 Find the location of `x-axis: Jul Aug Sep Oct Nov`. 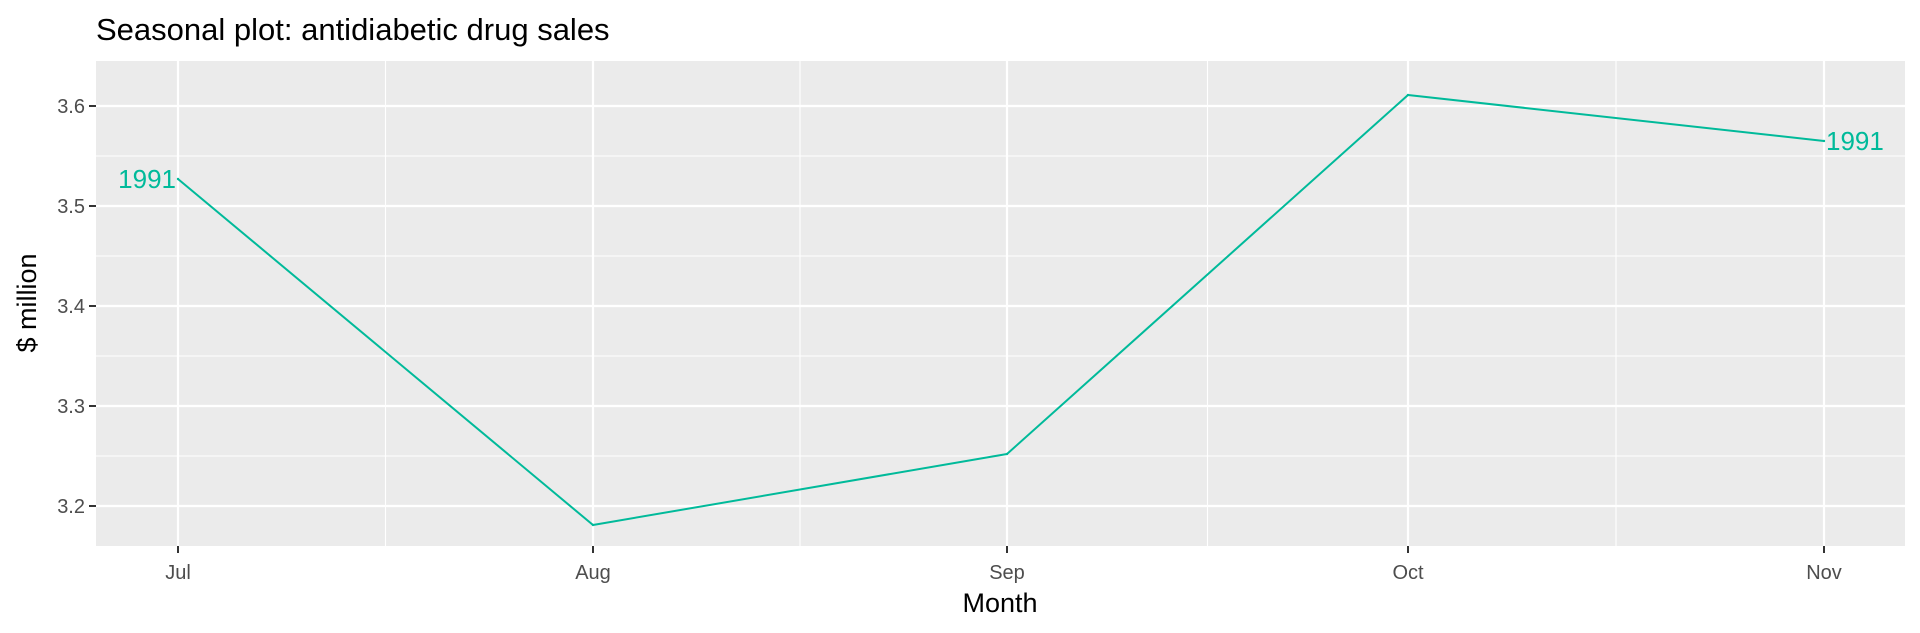

x-axis: Jul Aug Sep Oct Nov is located at coordinates (1003, 565).